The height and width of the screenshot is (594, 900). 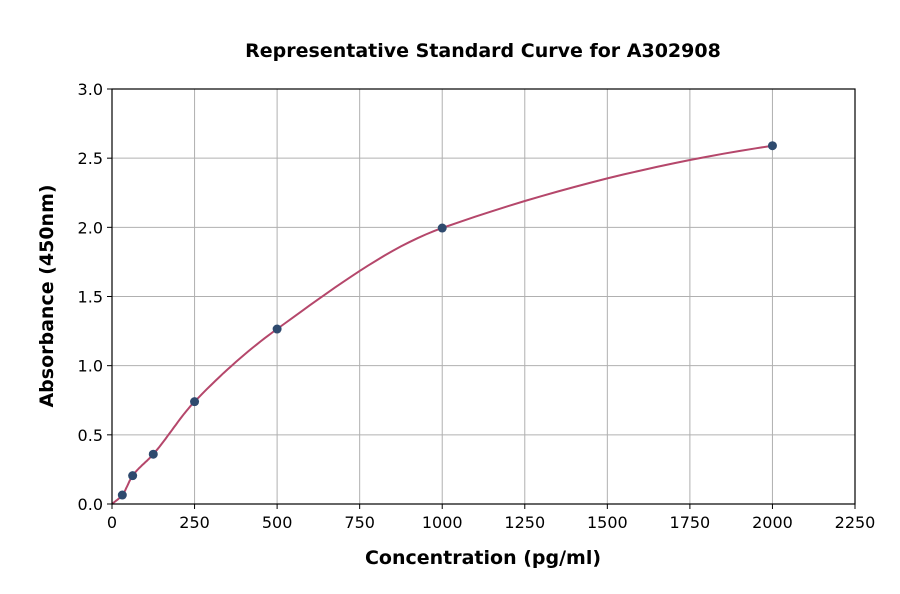 What do you see at coordinates (90, 227) in the screenshot?
I see `y-tick-label: 2.0` at bounding box center [90, 227].